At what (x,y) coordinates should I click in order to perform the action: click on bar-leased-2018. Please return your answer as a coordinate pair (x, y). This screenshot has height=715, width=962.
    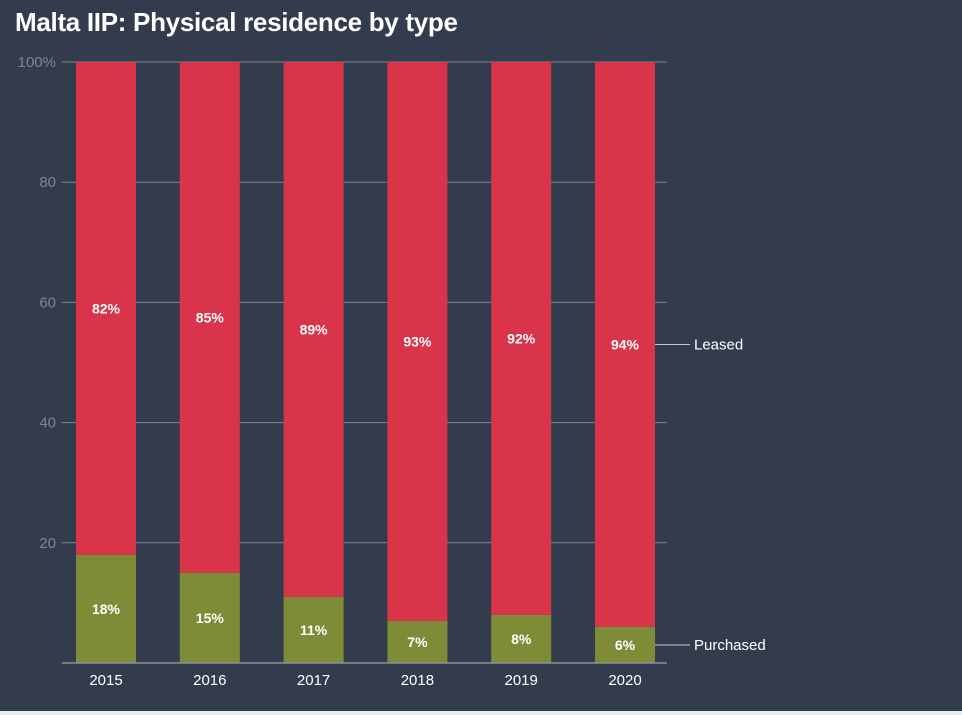
    Looking at the image, I should click on (417, 341).